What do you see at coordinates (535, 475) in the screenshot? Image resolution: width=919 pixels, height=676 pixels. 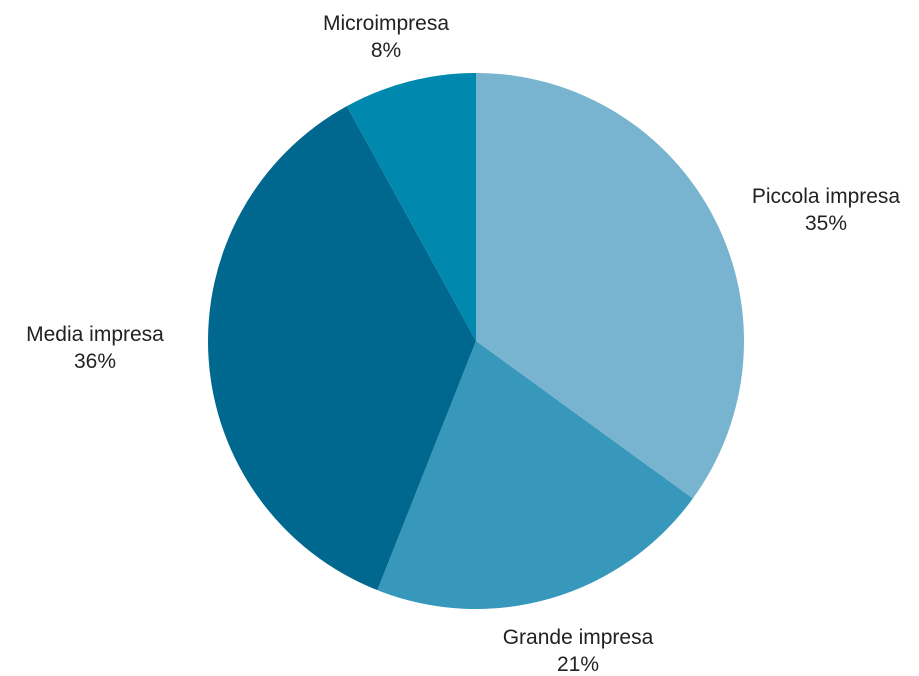 I see `pie-slice-grande-impresa` at bounding box center [535, 475].